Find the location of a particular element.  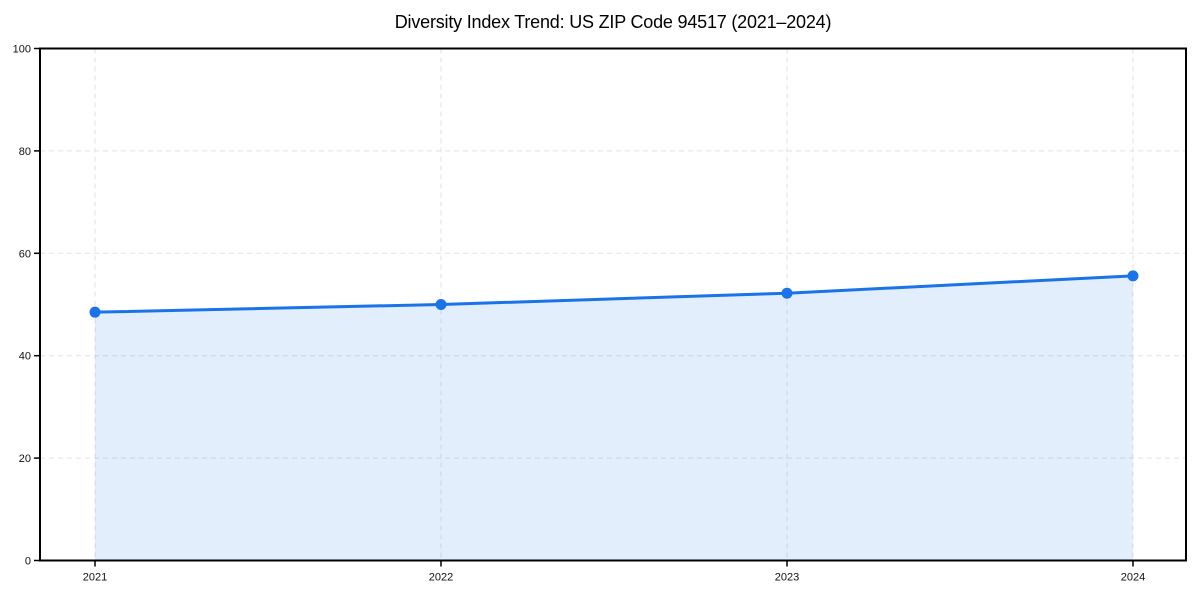

y-tick-label: 60 is located at coordinates (25, 254).